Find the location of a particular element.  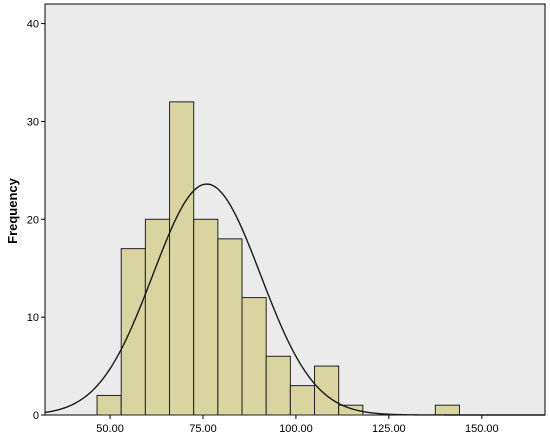

x-axis: 50.00 75.00 100.00 125.00 150.00 is located at coordinates (297, 425).